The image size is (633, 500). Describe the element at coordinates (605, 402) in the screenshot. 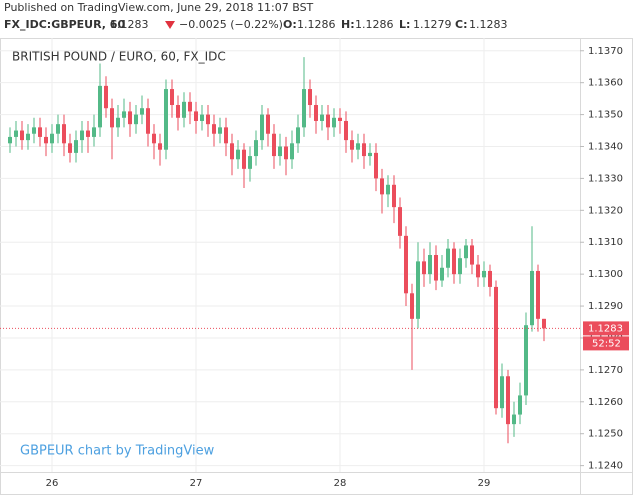

I see `y-tick-label: 1.1260` at that location.